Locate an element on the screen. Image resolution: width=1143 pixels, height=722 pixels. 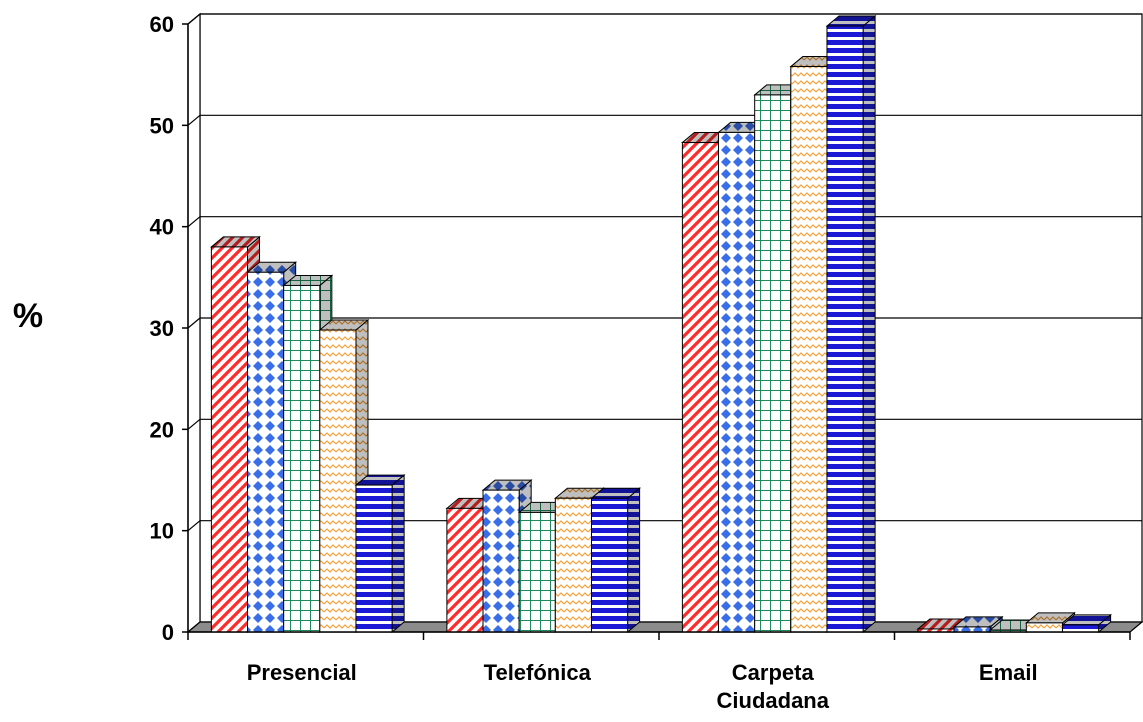
x-tick-label: Telefónica is located at coordinates (538, 672).